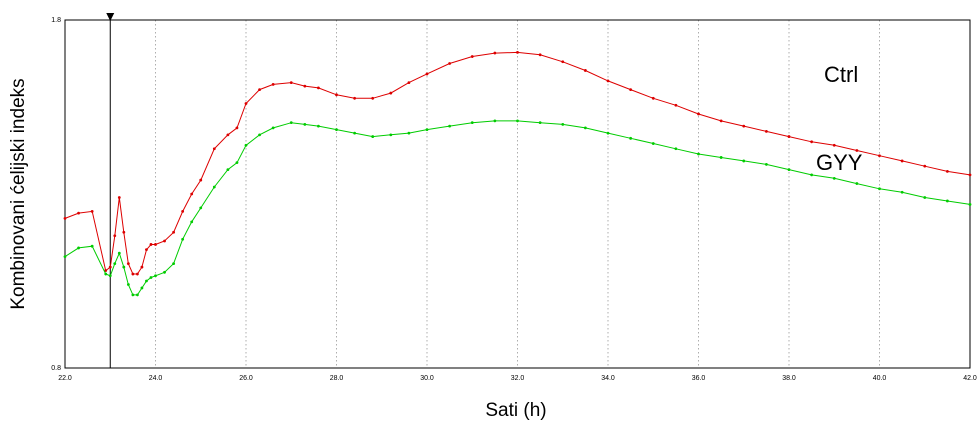  What do you see at coordinates (18, 193) in the screenshot?
I see `y-axis-label: Kombinovani ćelijski indeks` at bounding box center [18, 193].